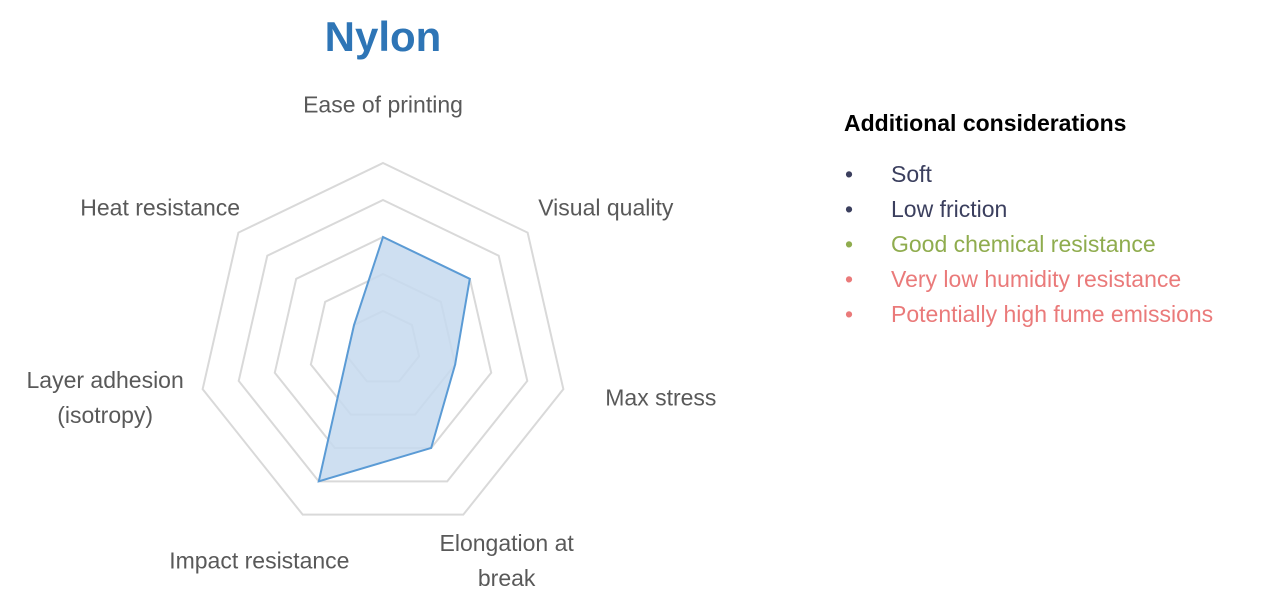 This screenshot has width=1280, height=596. I want to click on consideration-item: • Low friction, so click(926, 209).